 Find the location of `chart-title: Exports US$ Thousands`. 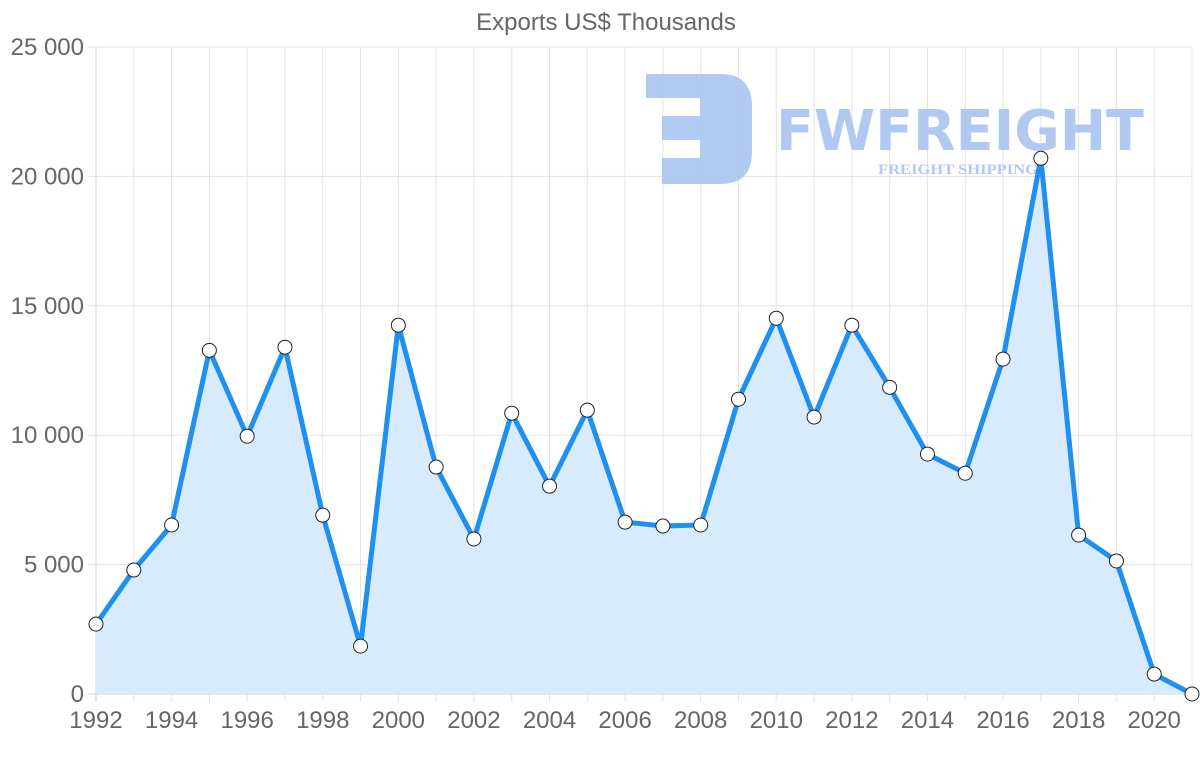

chart-title: Exports US$ Thousands is located at coordinates (606, 22).